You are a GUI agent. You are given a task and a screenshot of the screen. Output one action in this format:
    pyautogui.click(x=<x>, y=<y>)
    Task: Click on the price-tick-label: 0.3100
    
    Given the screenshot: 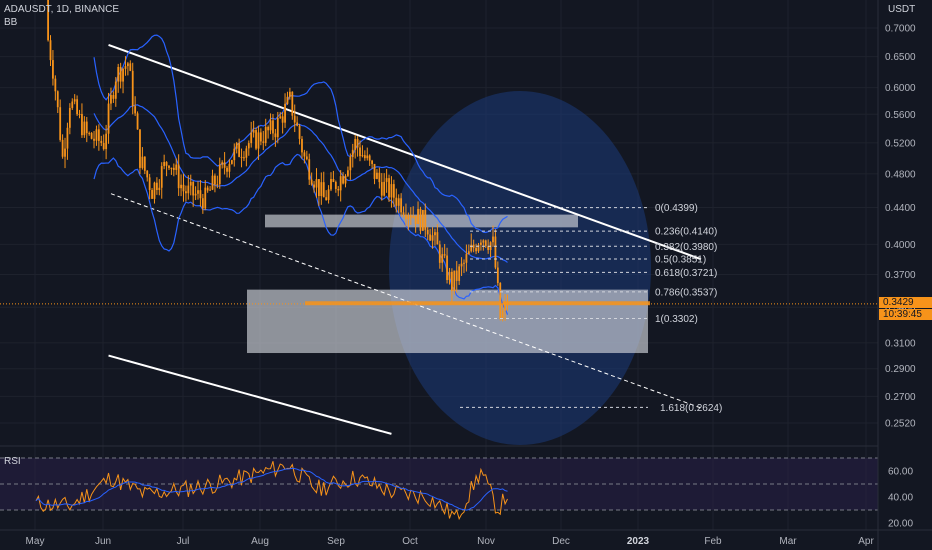 What is the action you would take?
    pyautogui.click(x=900, y=343)
    